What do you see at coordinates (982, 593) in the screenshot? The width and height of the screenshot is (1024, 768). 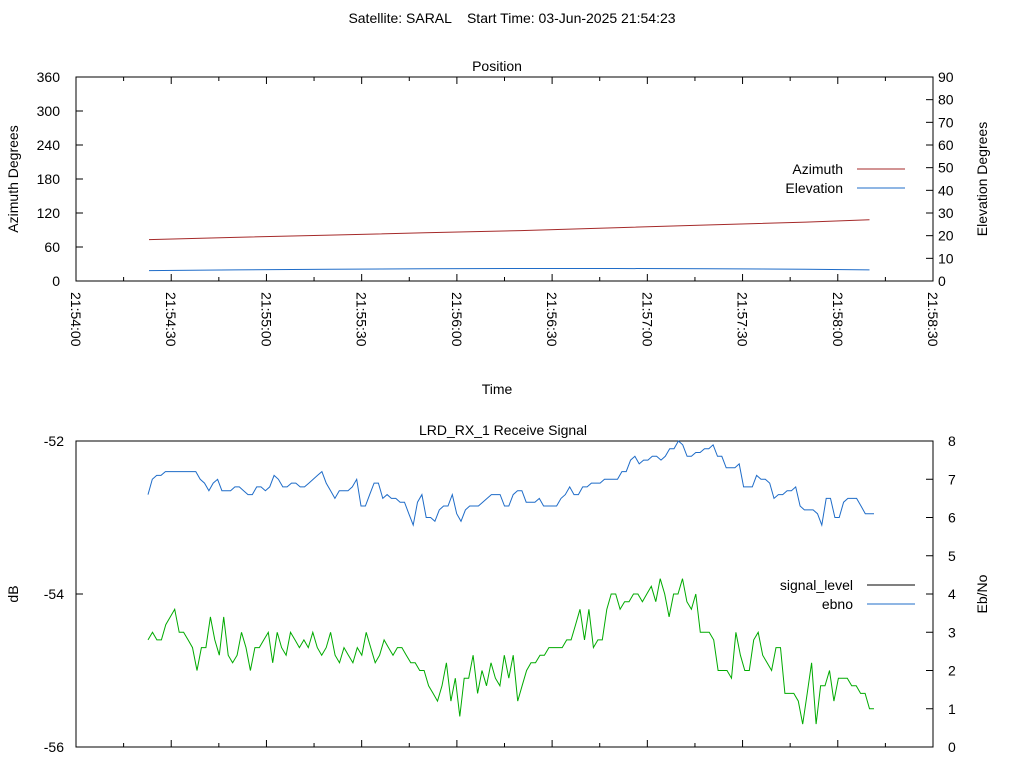 I see `signal-y2label: Eb/No` at bounding box center [982, 593].